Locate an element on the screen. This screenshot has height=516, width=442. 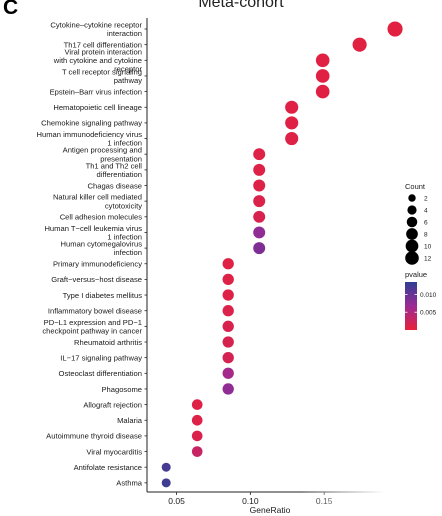
y-tick-label: Osteoclast differentiation is located at coordinates (100, 373).